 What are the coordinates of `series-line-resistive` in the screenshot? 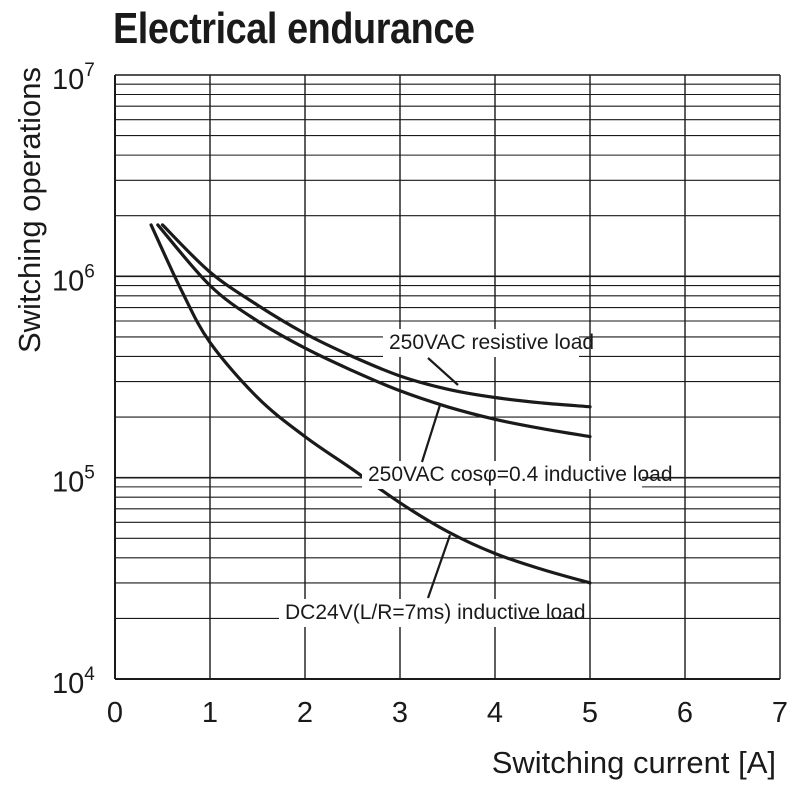 It's located at (376, 316).